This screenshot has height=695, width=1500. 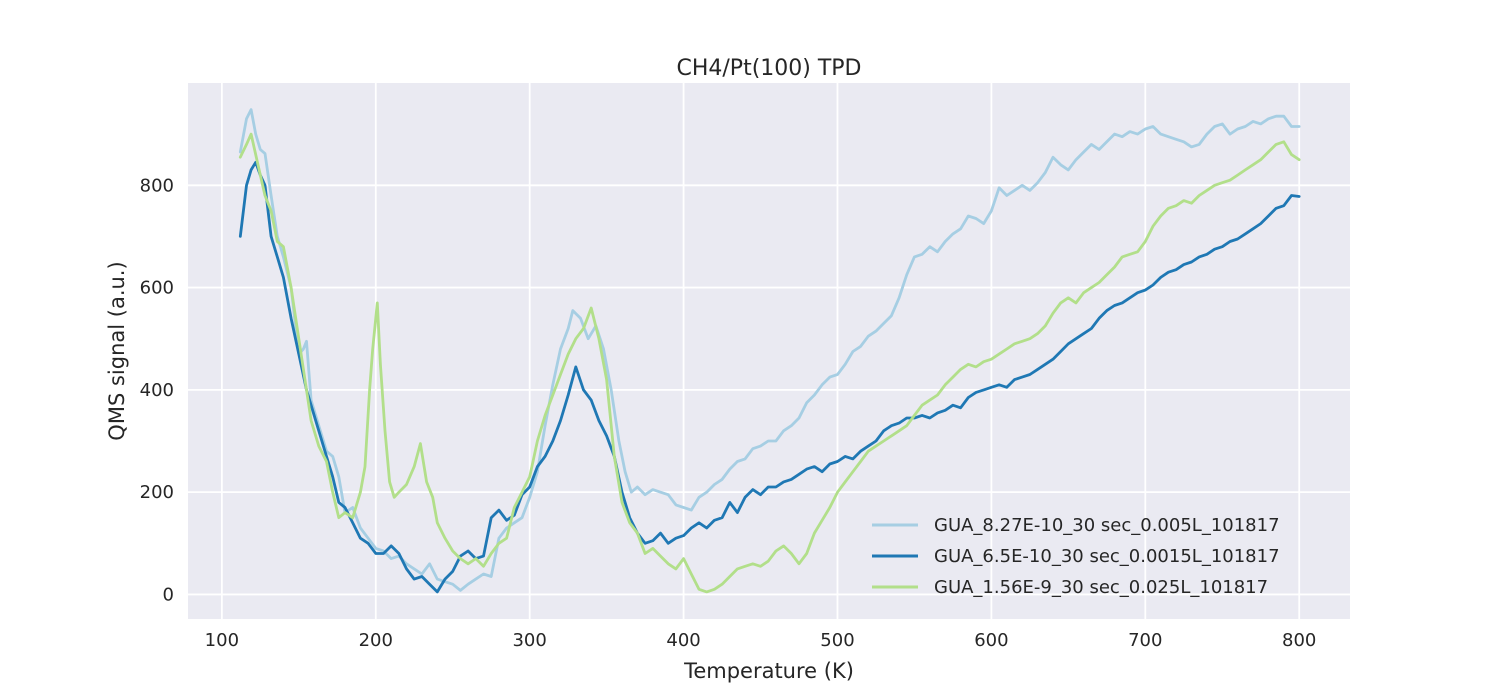 I want to click on legend-label-1: GUA_8.27E-10_30 sec_0.005L_101817, so click(x=1107, y=525).